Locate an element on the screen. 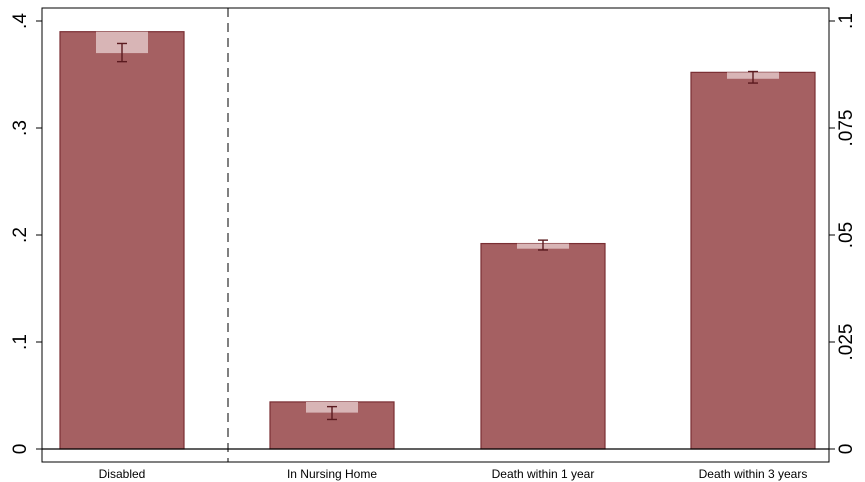 The width and height of the screenshot is (865, 482). right-tick-label-1: .025 is located at coordinates (846, 342).